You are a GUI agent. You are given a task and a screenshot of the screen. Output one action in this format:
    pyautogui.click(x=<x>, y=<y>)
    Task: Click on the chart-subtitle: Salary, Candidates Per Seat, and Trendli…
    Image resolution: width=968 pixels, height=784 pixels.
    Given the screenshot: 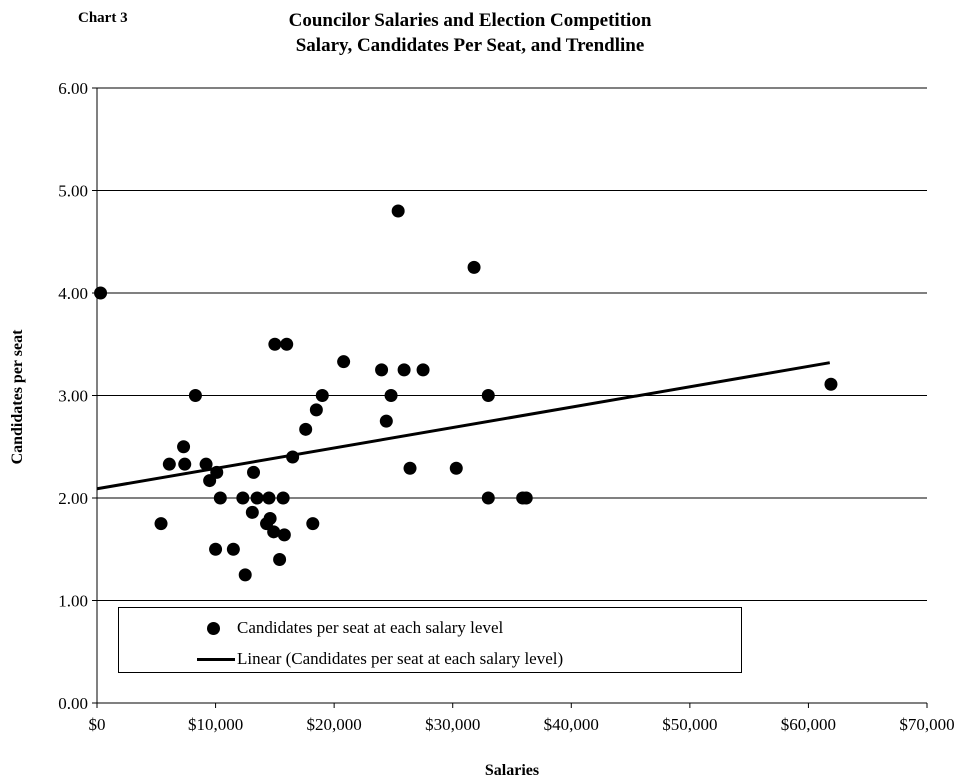 What is the action you would take?
    pyautogui.click(x=470, y=45)
    